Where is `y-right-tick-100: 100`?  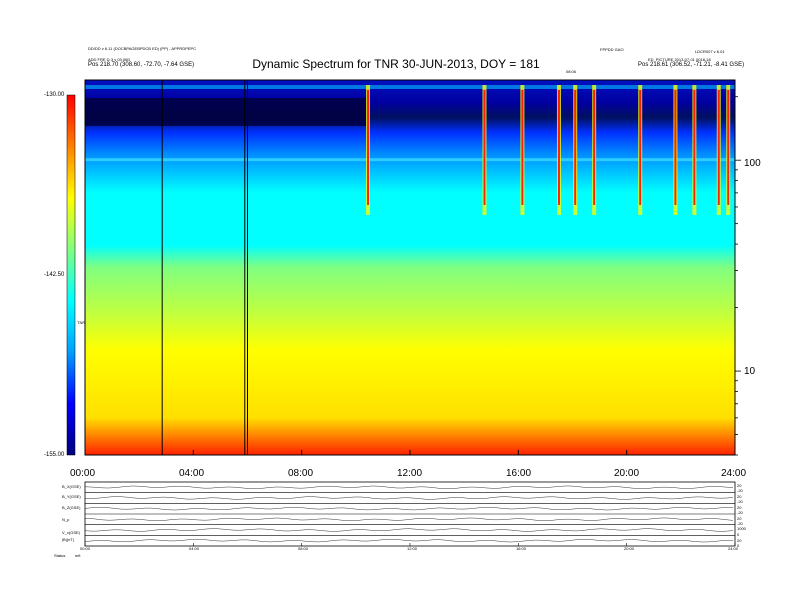
y-right-tick-100: 100 is located at coordinates (752, 163).